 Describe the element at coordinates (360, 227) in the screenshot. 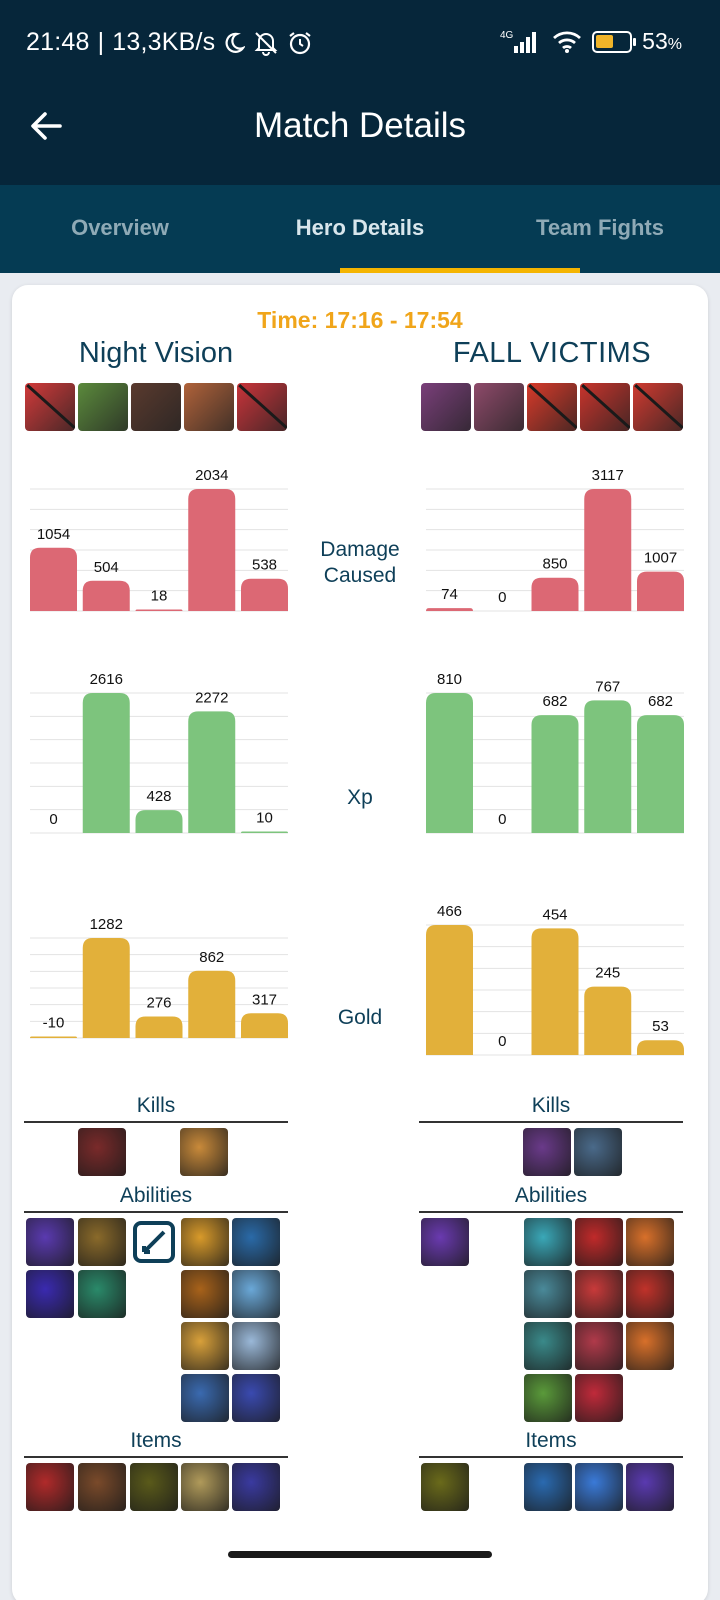

I see `tab-hero-details: Hero Details` at that location.